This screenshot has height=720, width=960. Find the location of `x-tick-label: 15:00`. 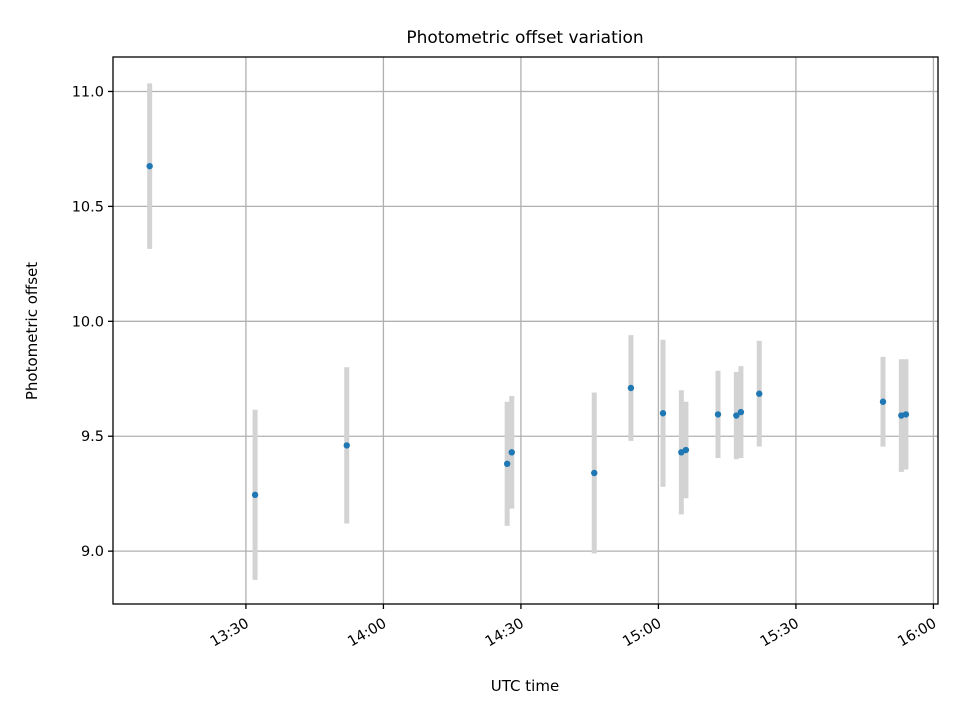

x-tick-label: 15:00 is located at coordinates (642, 633).